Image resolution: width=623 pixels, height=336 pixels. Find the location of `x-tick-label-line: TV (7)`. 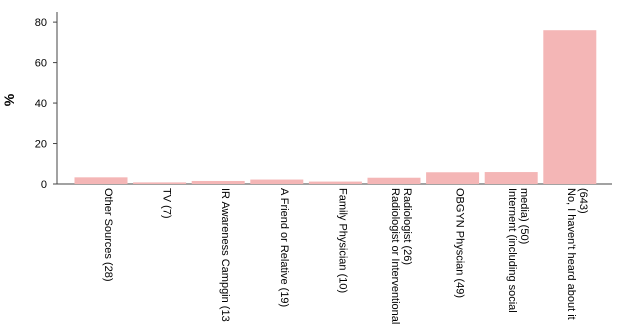

x-tick-label-line: TV (7) is located at coordinates (167, 203).